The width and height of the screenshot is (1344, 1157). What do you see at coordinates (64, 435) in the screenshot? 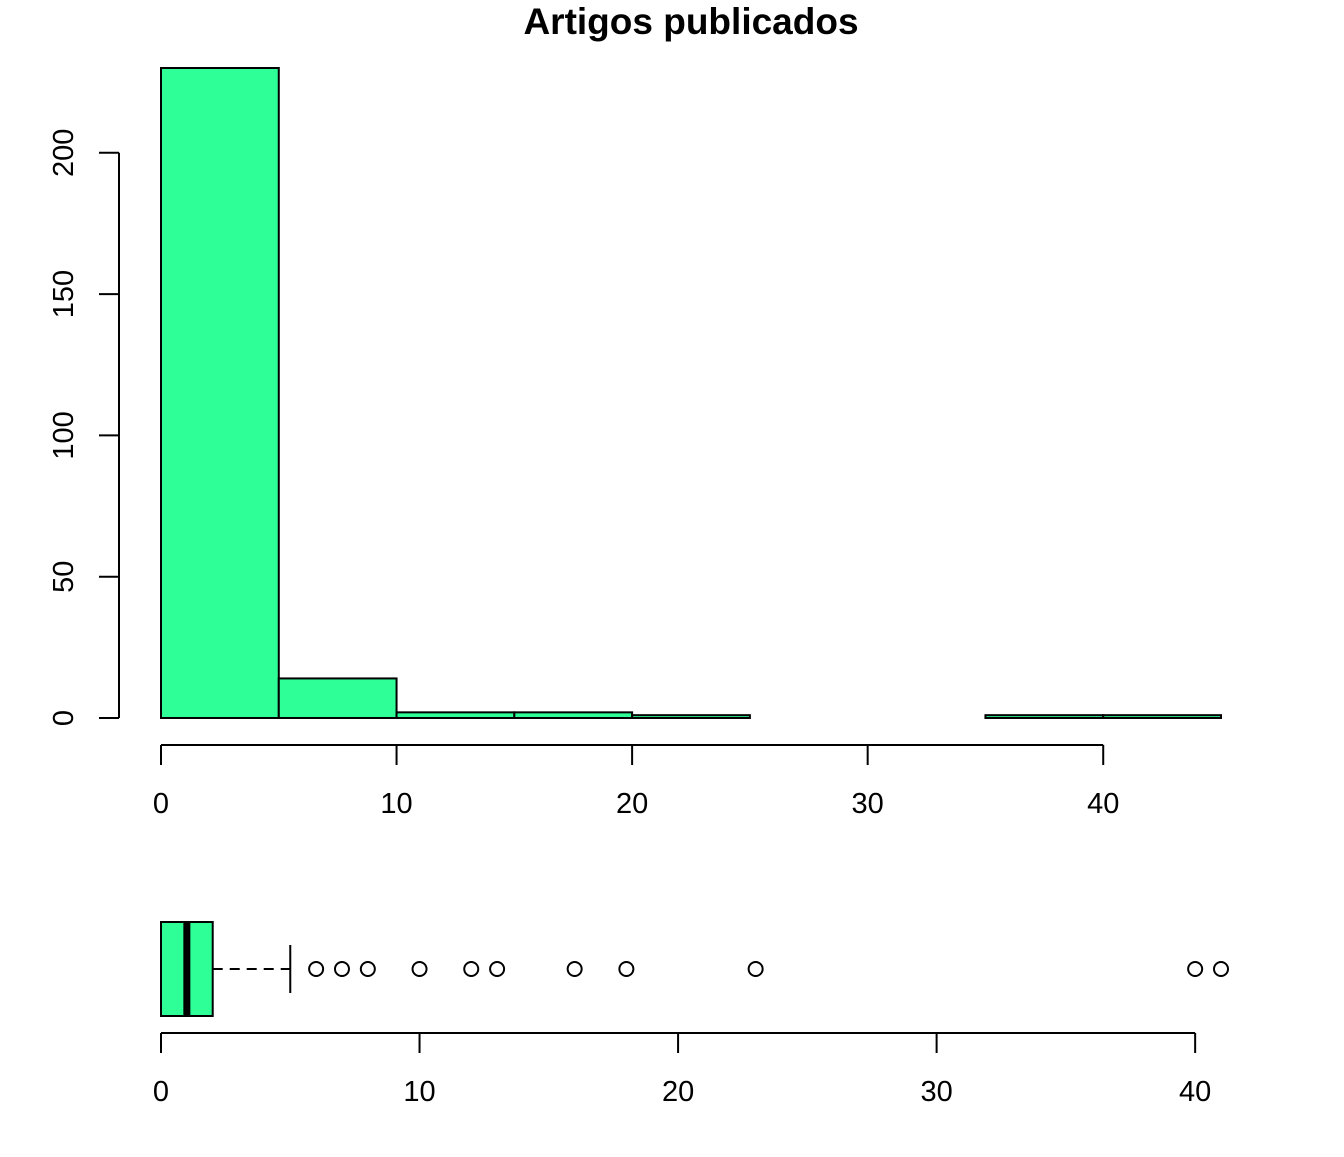
I see `histogram-y-tick-label-2: 100` at bounding box center [64, 435].